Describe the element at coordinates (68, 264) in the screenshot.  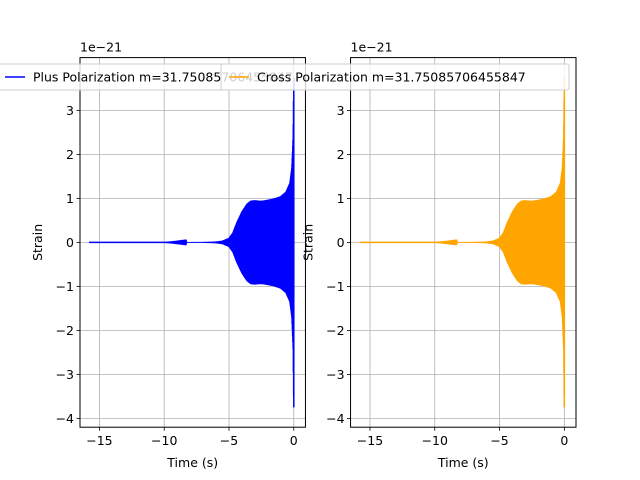
I see `left-y-ticks: −4 −3 −2 −1 0 1 2 3` at that location.